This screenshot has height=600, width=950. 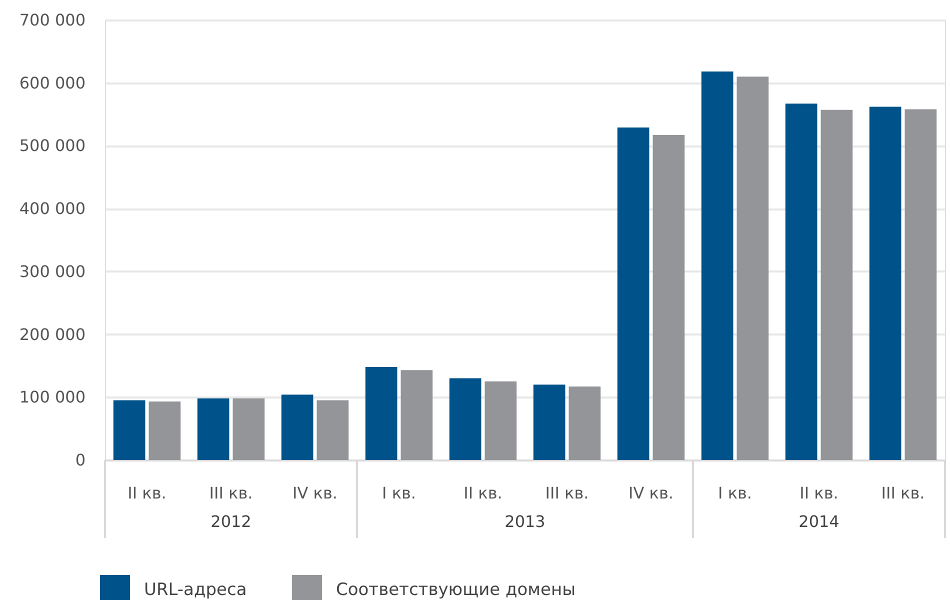 I want to click on text: 2014, so click(x=819, y=521).